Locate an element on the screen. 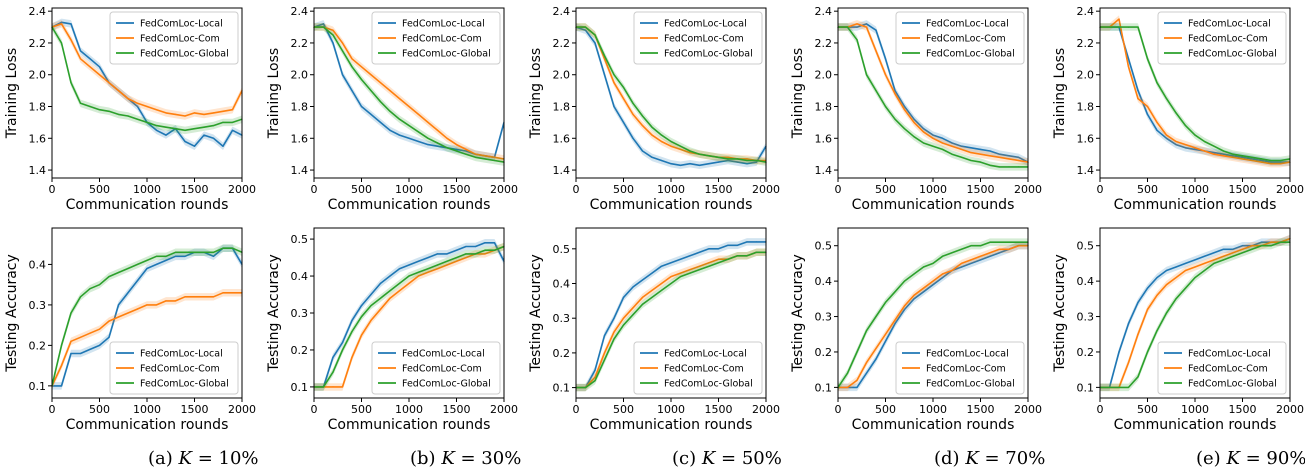  band-fedcomloc-com is located at coordinates (147, 70).